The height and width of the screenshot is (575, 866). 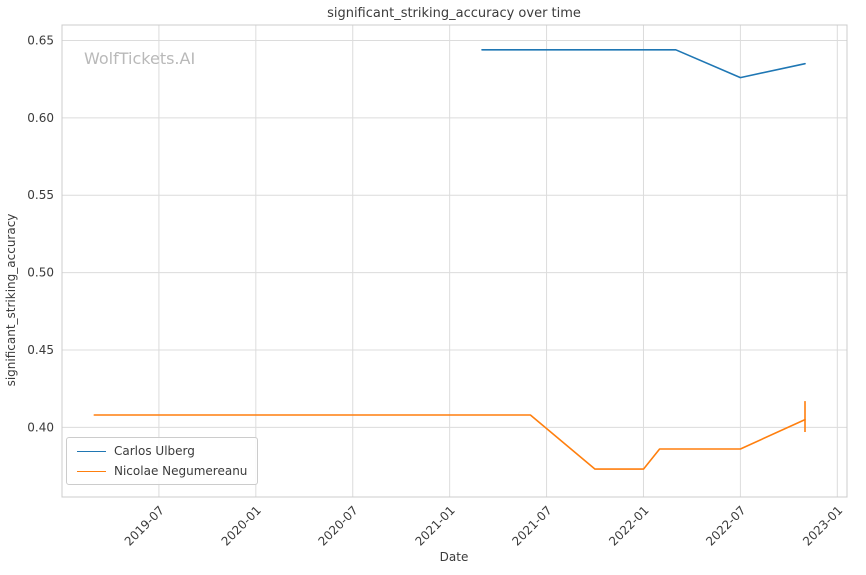 What do you see at coordinates (11, 300) in the screenshot?
I see `y-axis-label: significant_striking_accuracy` at bounding box center [11, 300].